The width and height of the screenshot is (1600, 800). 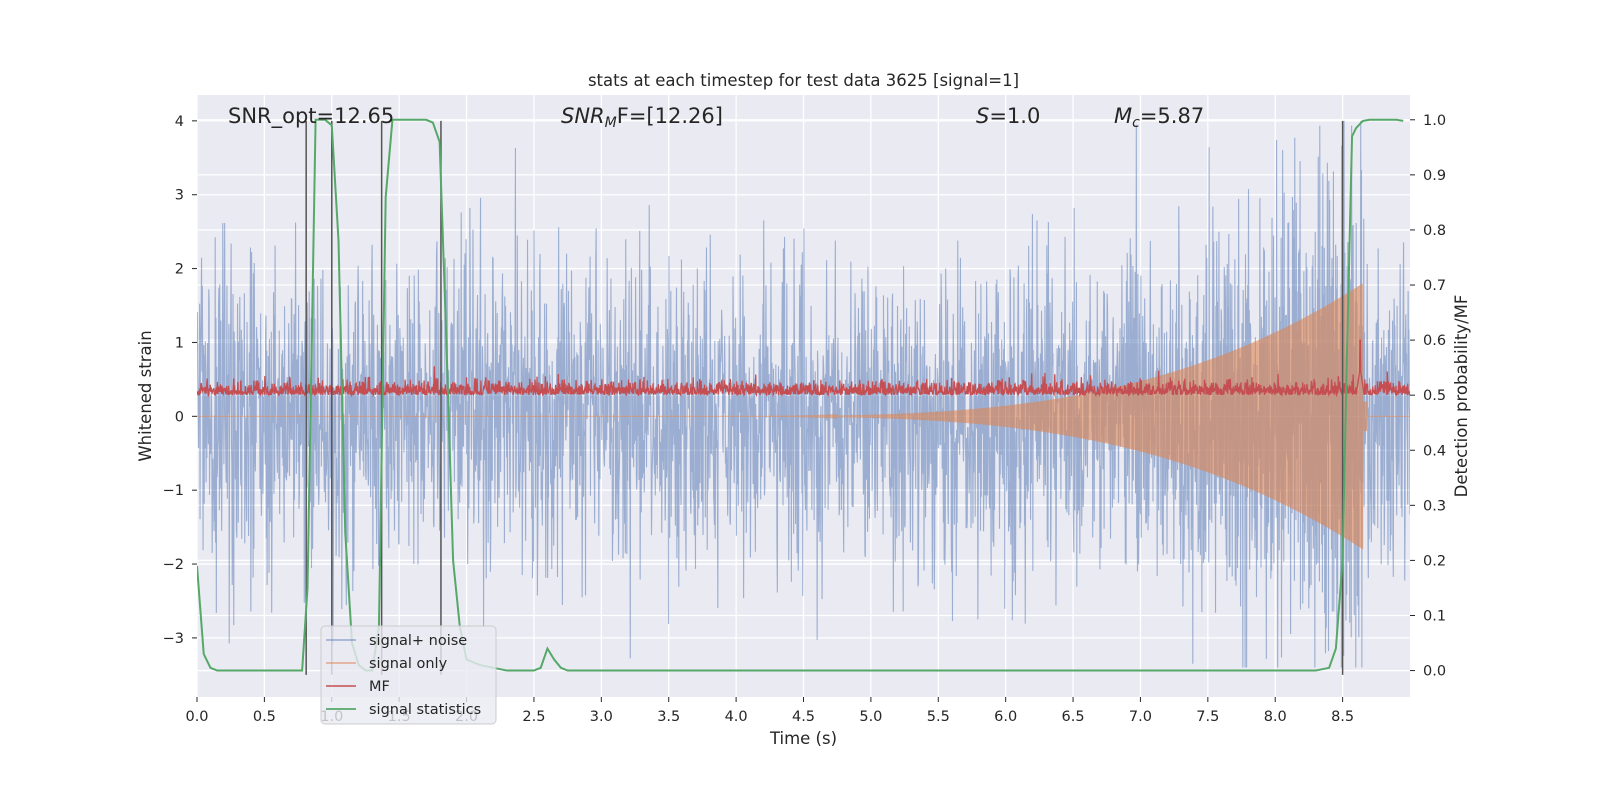 What do you see at coordinates (145, 395) in the screenshot?
I see `y-left-axis-label: Whitened strain` at bounding box center [145, 395].